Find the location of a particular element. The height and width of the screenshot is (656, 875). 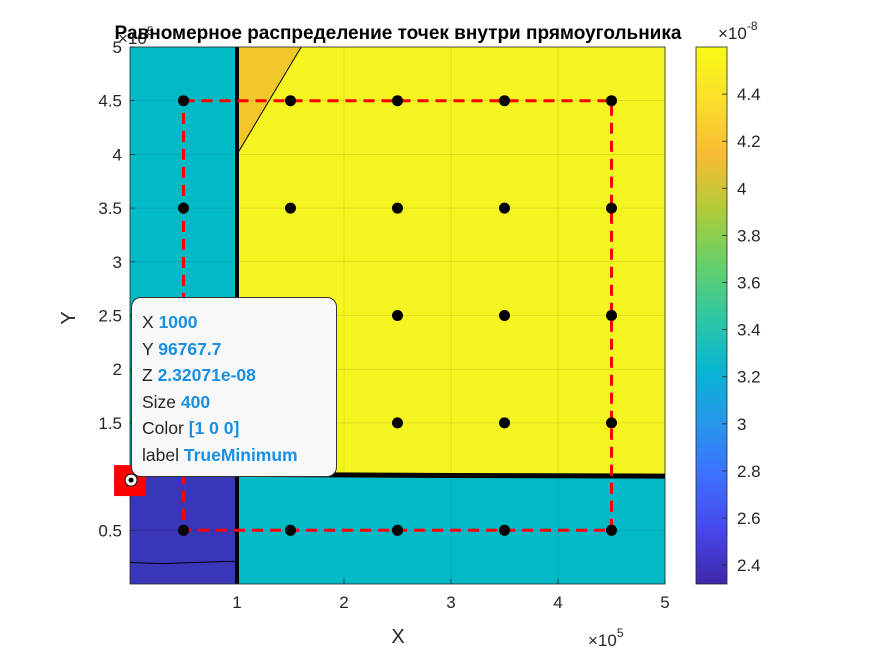

y-tick-label: 2 is located at coordinates (117, 369).